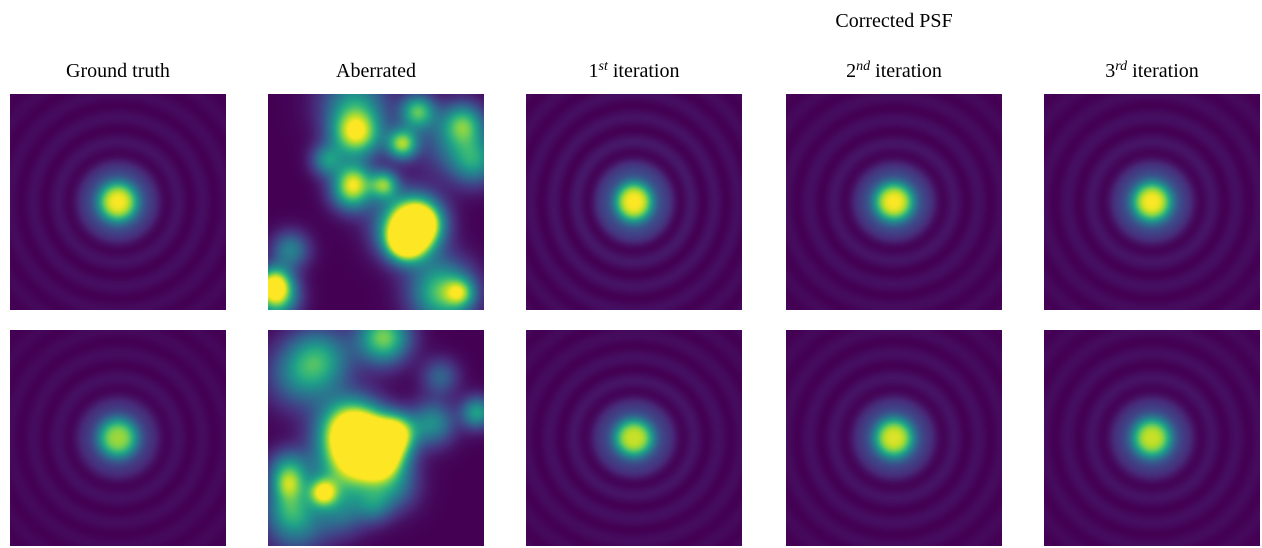 The height and width of the screenshot is (548, 1262). I want to click on column-title-ground-truth: Ground truth, so click(118, 71).